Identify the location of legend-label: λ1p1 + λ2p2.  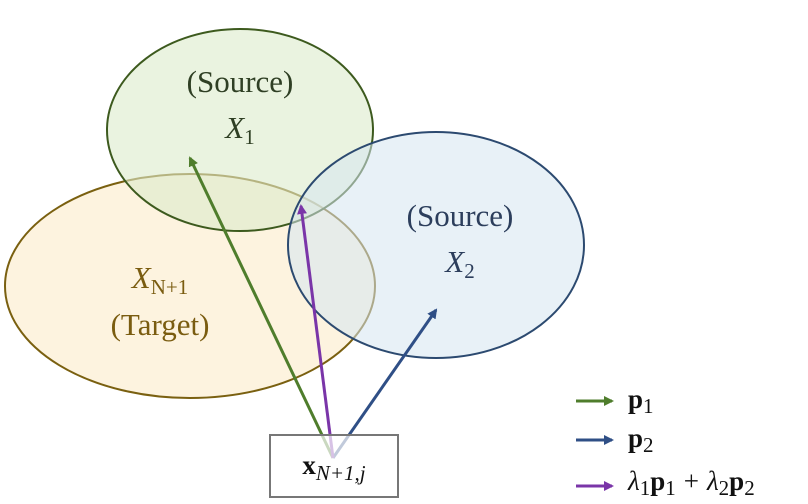
(691, 483).